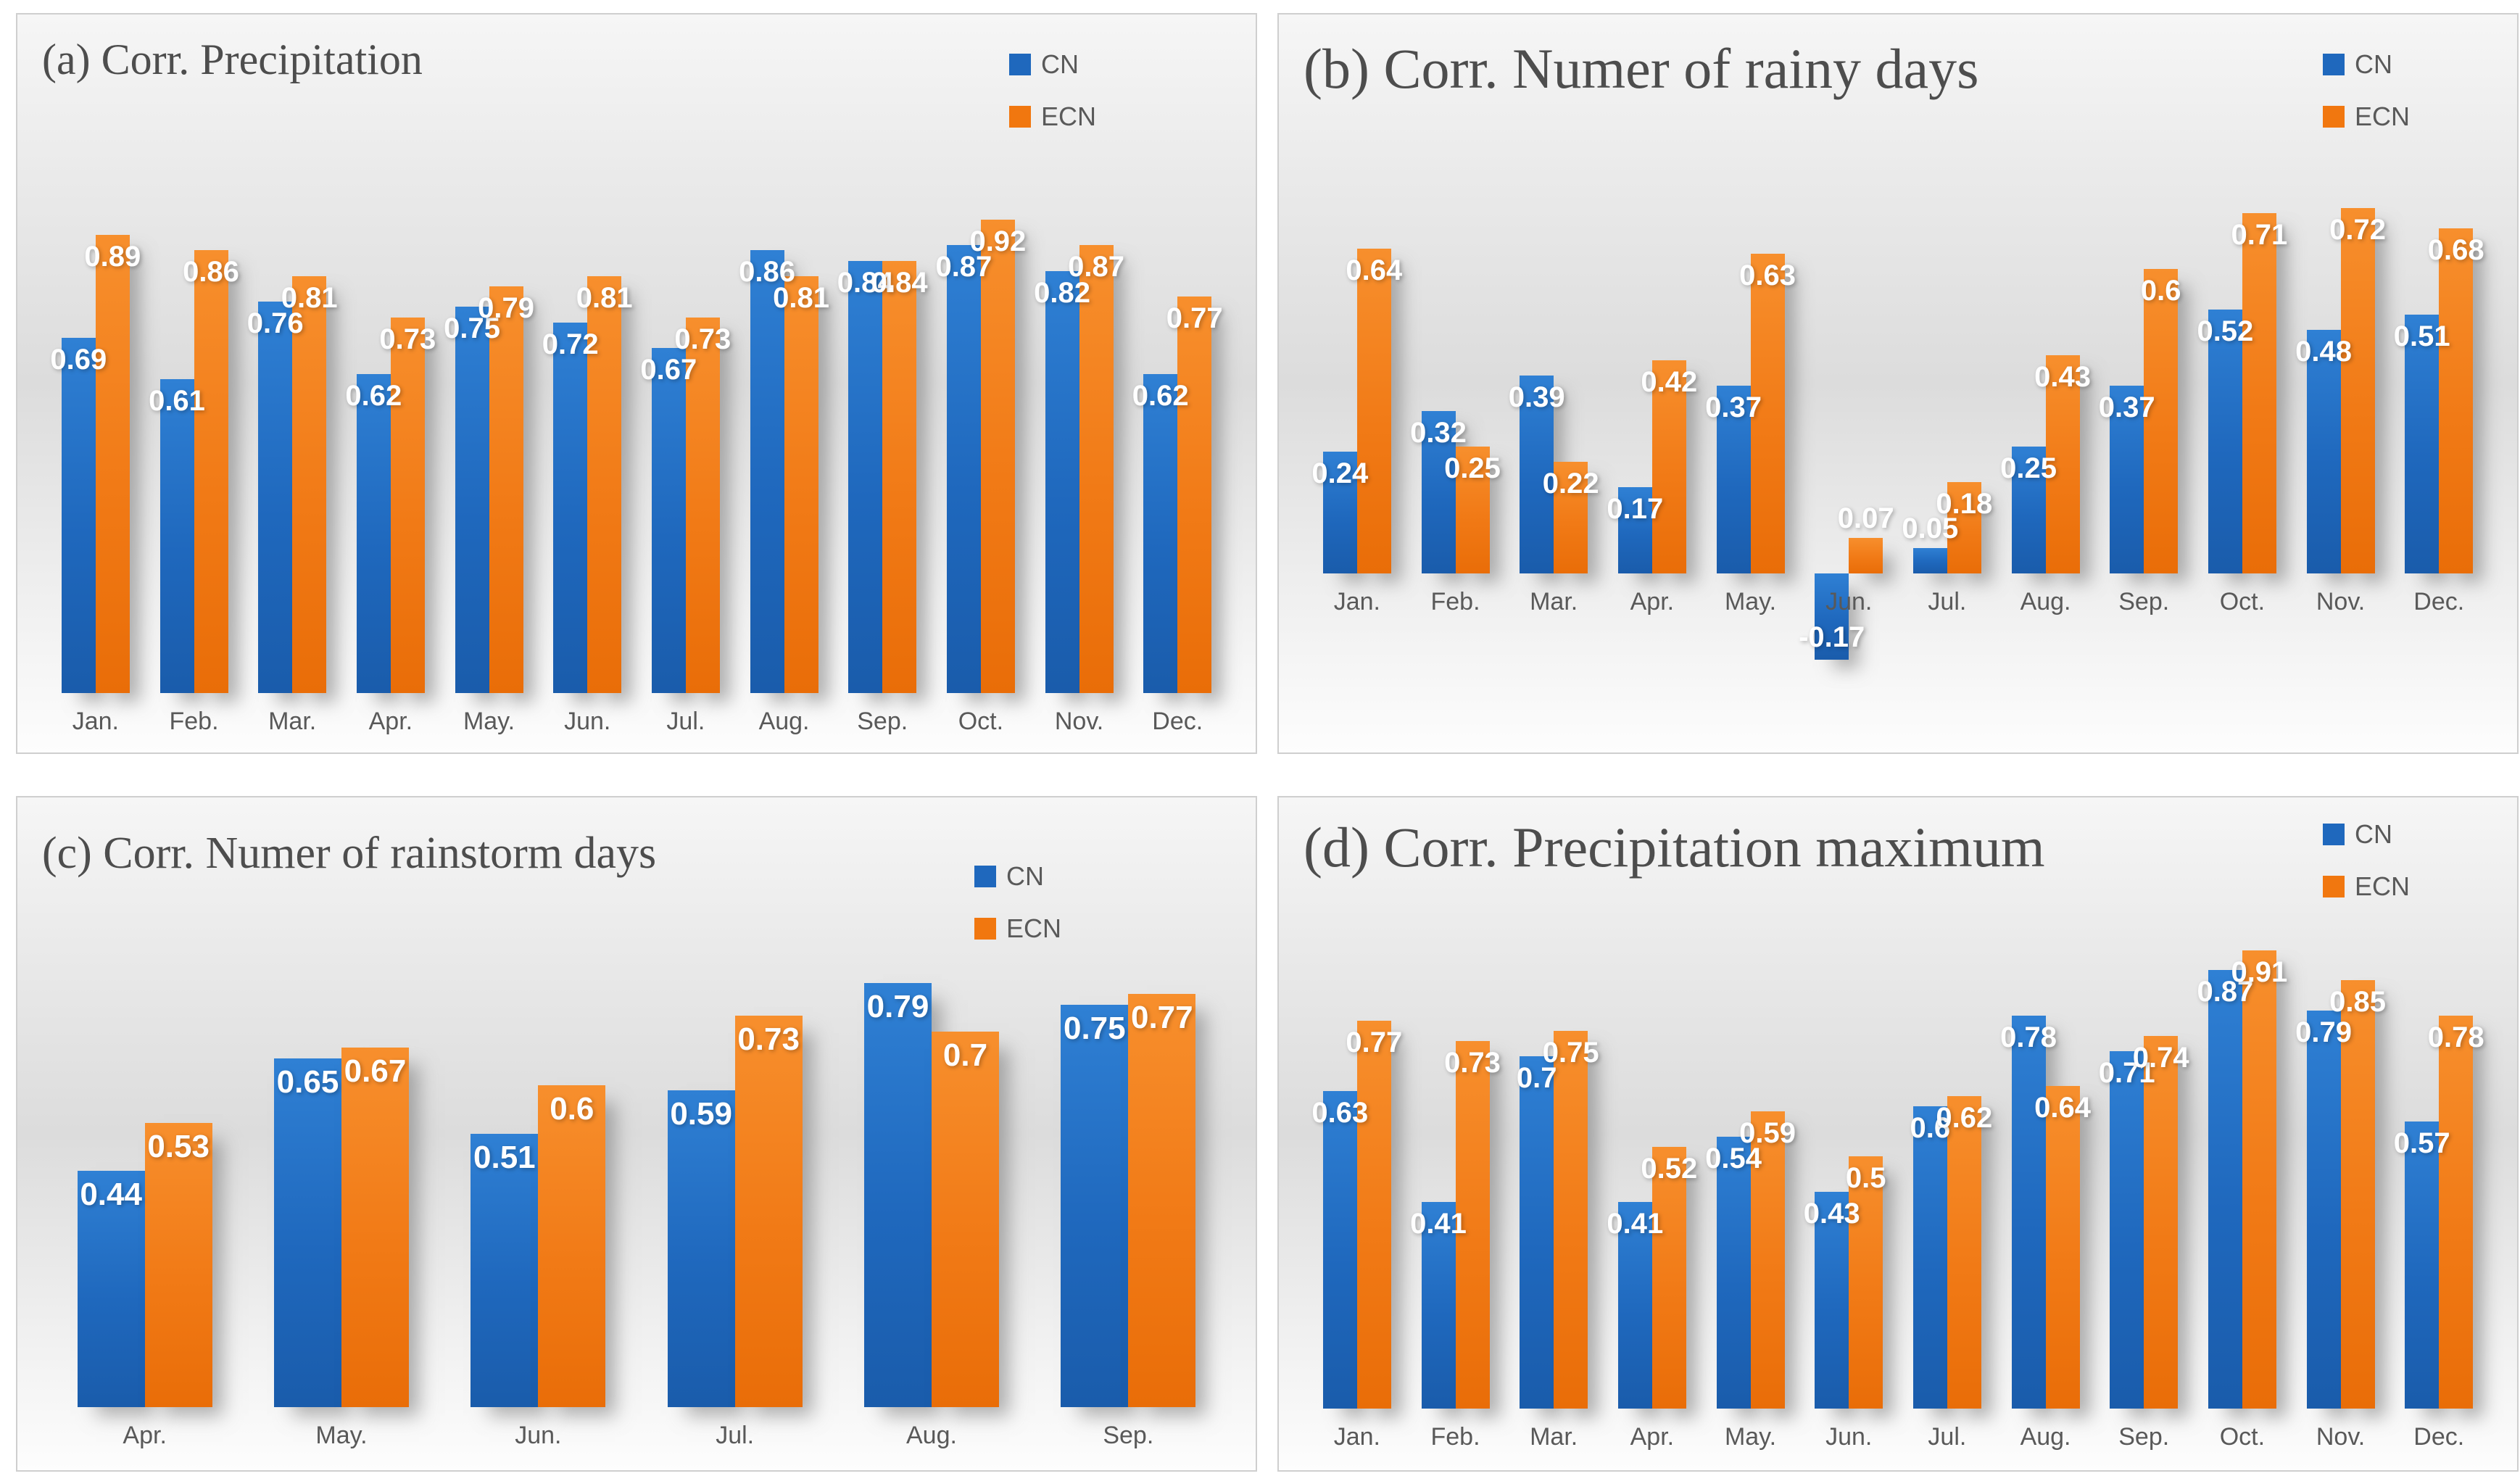  I want to click on bar-ecn: 0.18, so click(1964, 528).